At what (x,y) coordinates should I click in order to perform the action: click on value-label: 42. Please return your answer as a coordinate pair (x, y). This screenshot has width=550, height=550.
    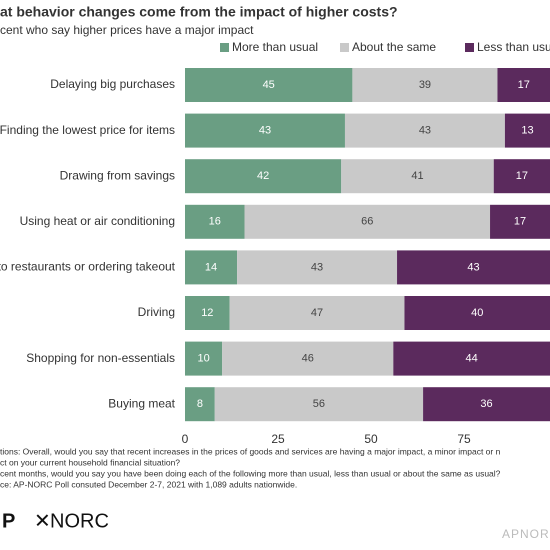
    Looking at the image, I should click on (263, 176).